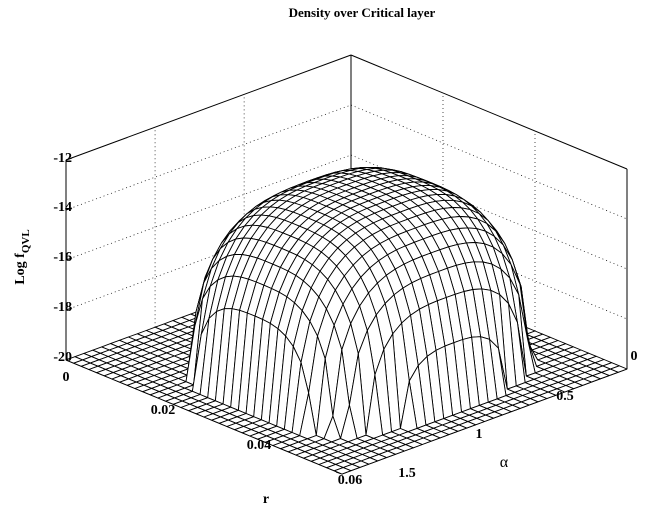 The width and height of the screenshot is (646, 506). What do you see at coordinates (407, 473) in the screenshot?
I see `alpha-tick-label: 1.5` at bounding box center [407, 473].